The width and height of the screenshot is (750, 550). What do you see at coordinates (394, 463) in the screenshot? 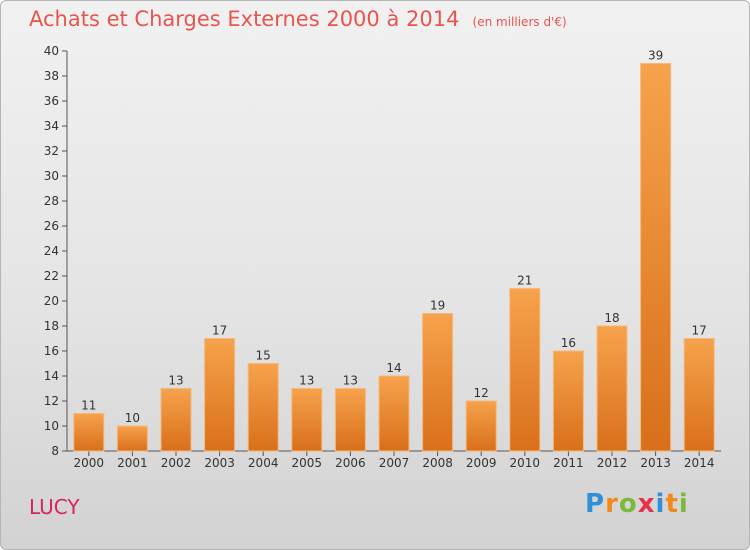
I see `x-tick-label-2007: 2007` at bounding box center [394, 463].